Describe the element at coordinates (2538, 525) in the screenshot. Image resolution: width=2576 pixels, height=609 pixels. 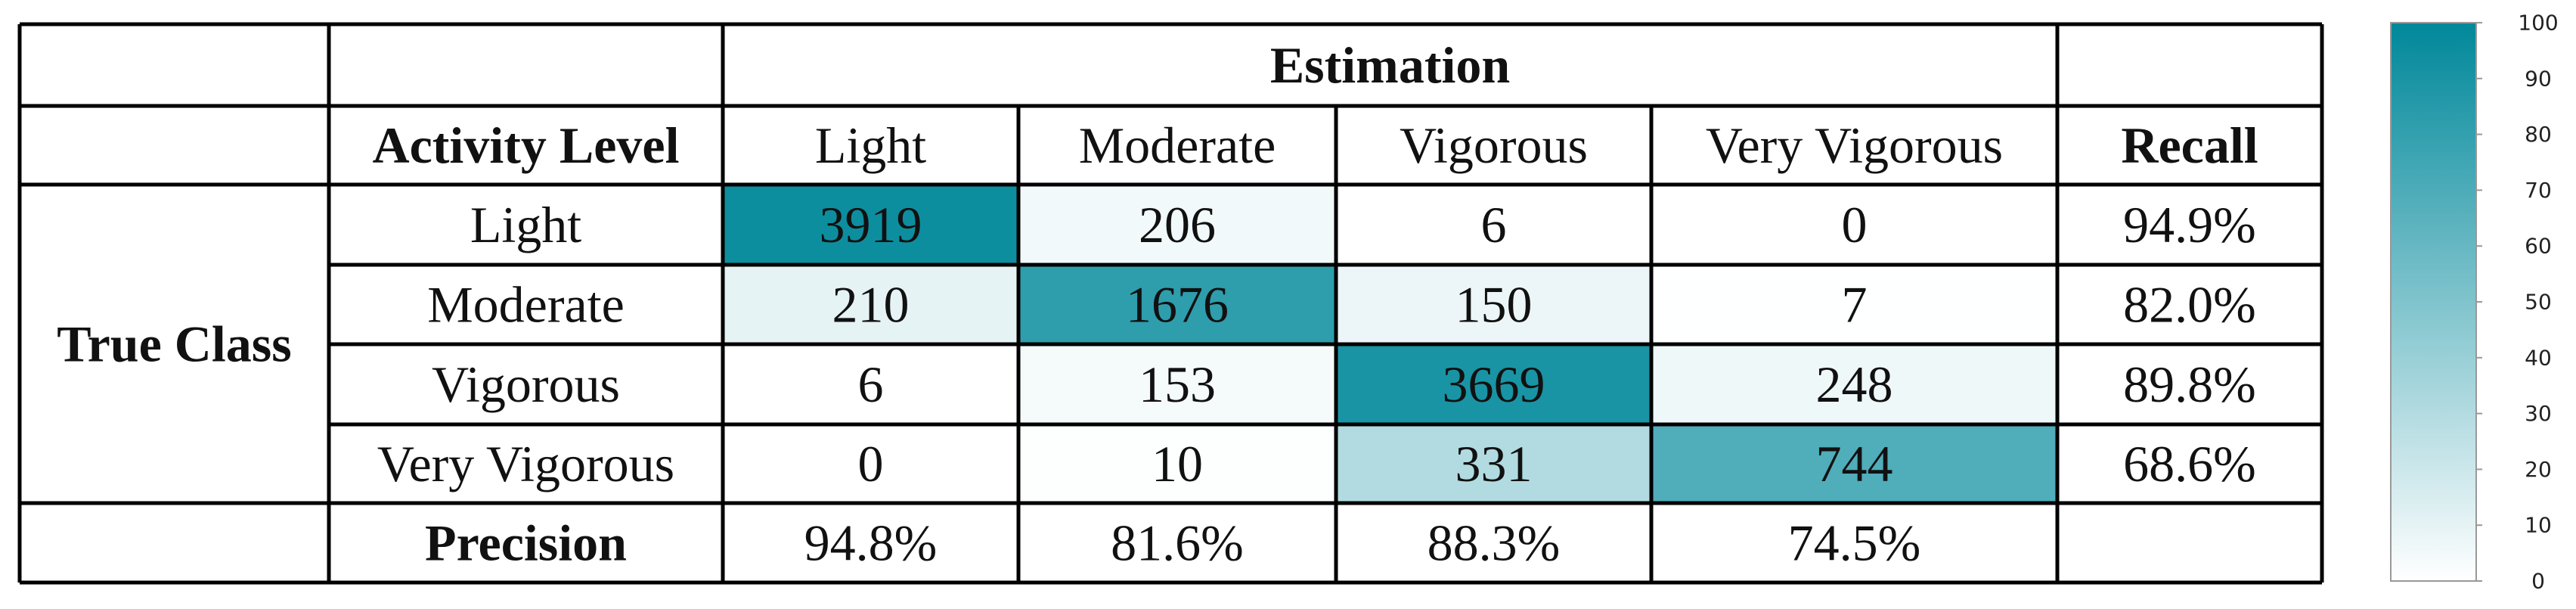
I see `colorbar-tick-label: 10` at that location.